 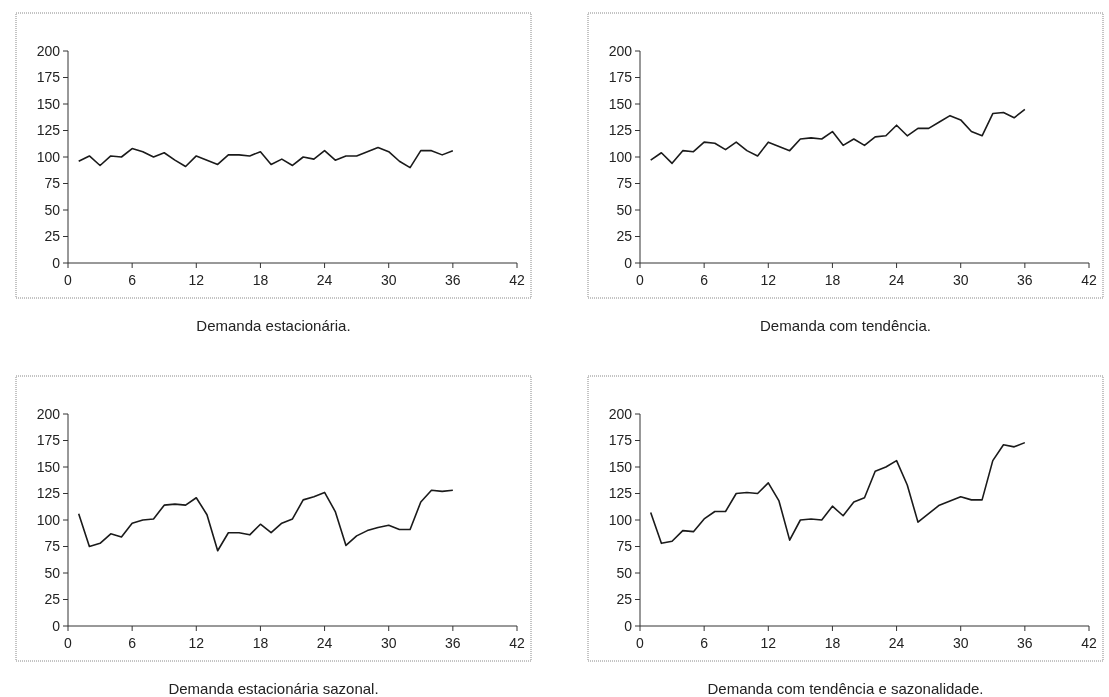 What do you see at coordinates (273, 325) in the screenshot?
I see `text: Demanda estacionária.` at bounding box center [273, 325].